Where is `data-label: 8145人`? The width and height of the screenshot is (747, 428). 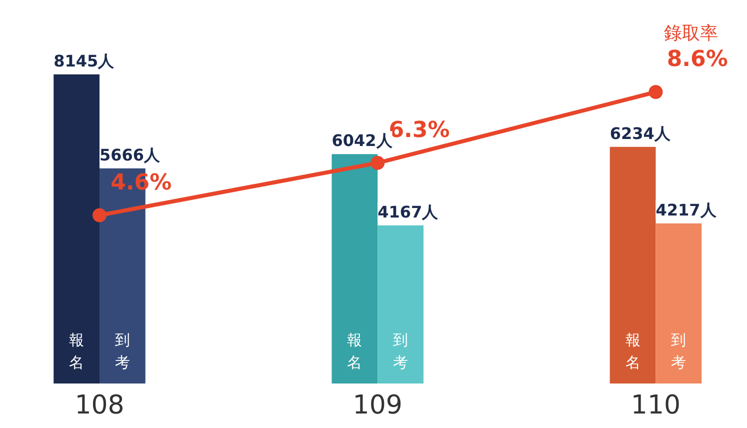
data-label: 8145人 is located at coordinates (85, 60).